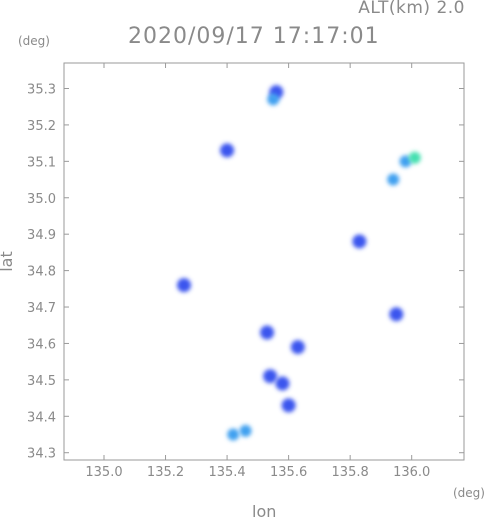 This screenshot has height=521, width=491. I want to click on x-tick-label: 136.0, so click(411, 472).